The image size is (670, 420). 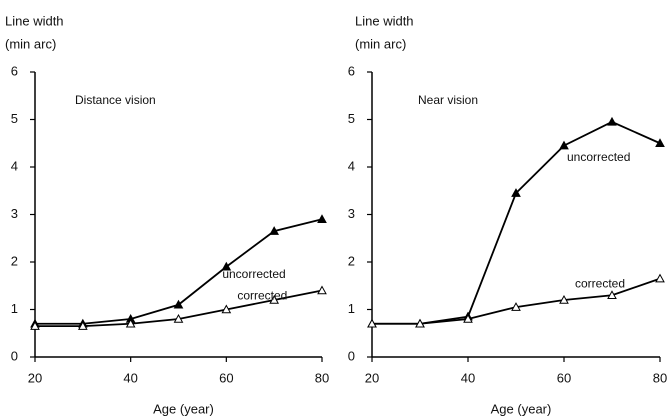 What do you see at coordinates (448, 100) in the screenshot?
I see `panel-title: Near vision` at bounding box center [448, 100].